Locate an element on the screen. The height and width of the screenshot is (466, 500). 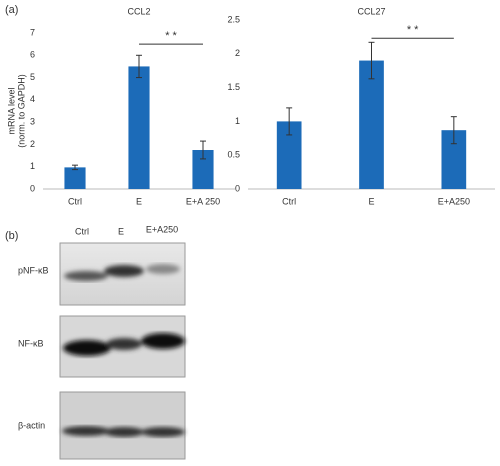
column-label: E+A250 is located at coordinates (162, 229).